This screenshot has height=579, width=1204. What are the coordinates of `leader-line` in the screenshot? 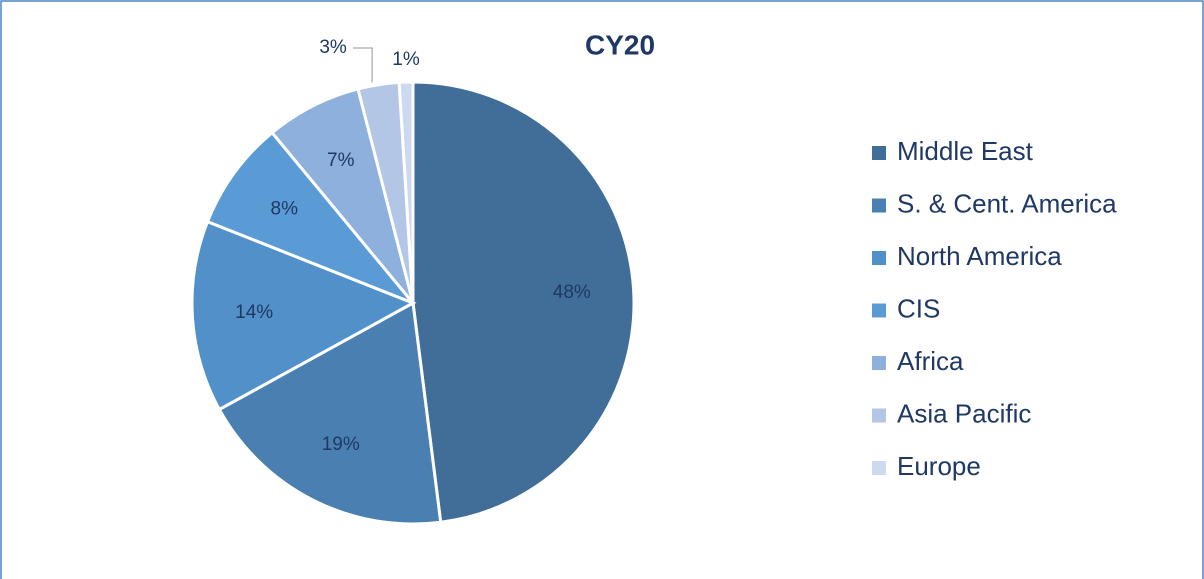 It's located at (363, 65).